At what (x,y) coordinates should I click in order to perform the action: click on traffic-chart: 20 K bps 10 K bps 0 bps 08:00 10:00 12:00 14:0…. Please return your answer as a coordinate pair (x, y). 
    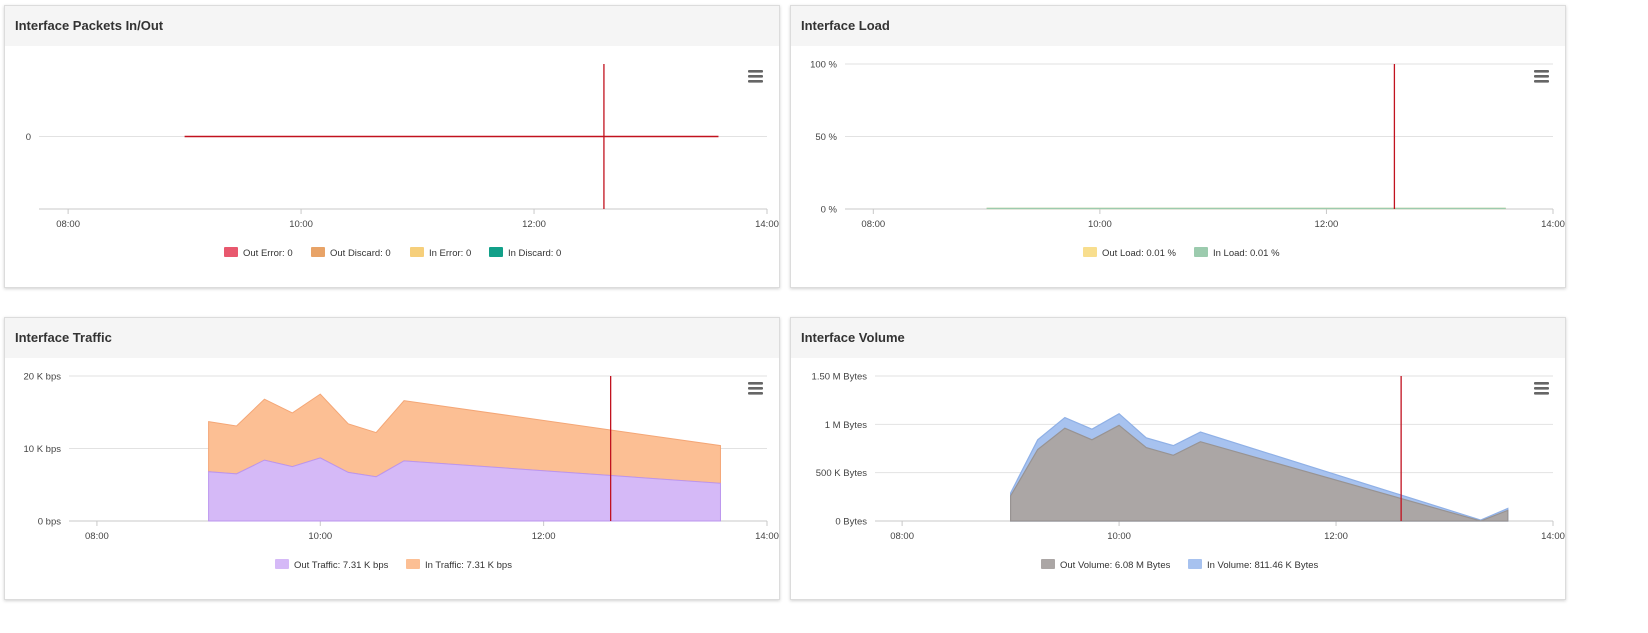
    Looking at the image, I should click on (401, 472).